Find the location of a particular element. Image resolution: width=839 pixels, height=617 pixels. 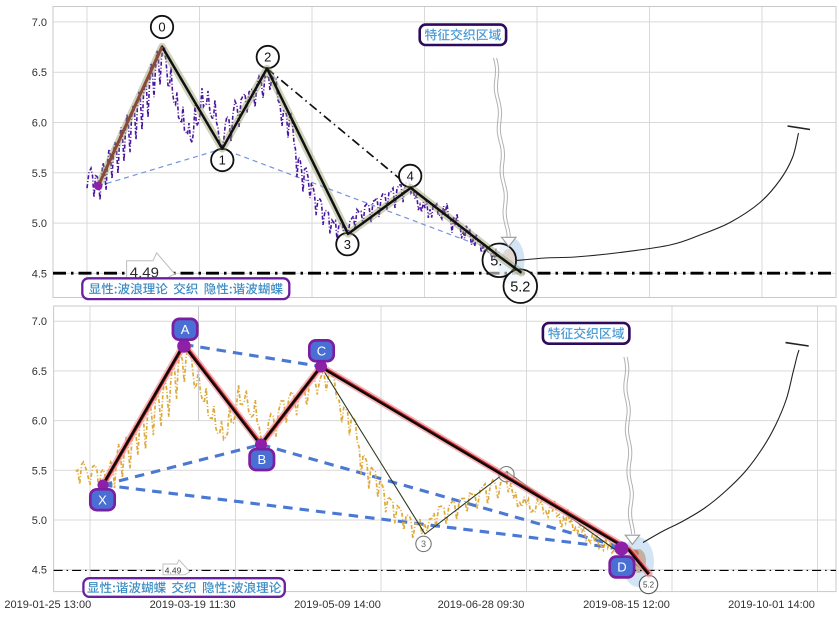

svg-text: 4 is located at coordinates (410, 176).